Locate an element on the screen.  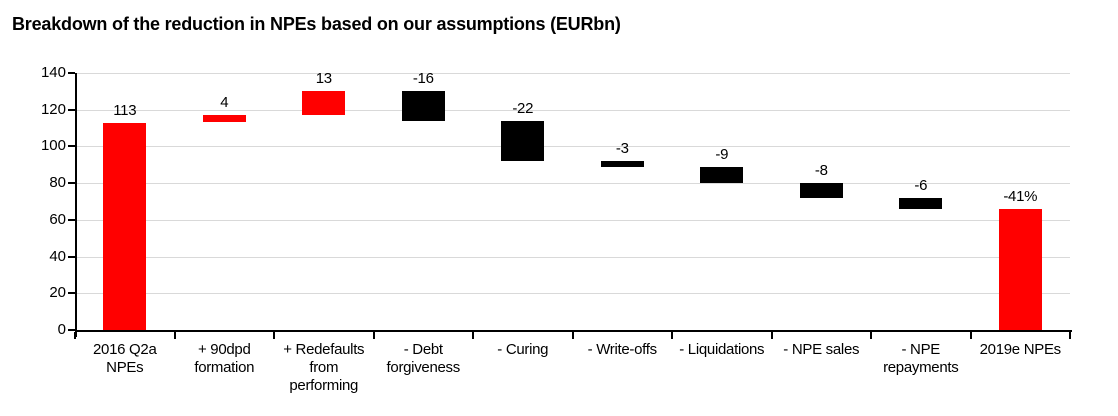
bar-value-label: -8 is located at coordinates (821, 171).